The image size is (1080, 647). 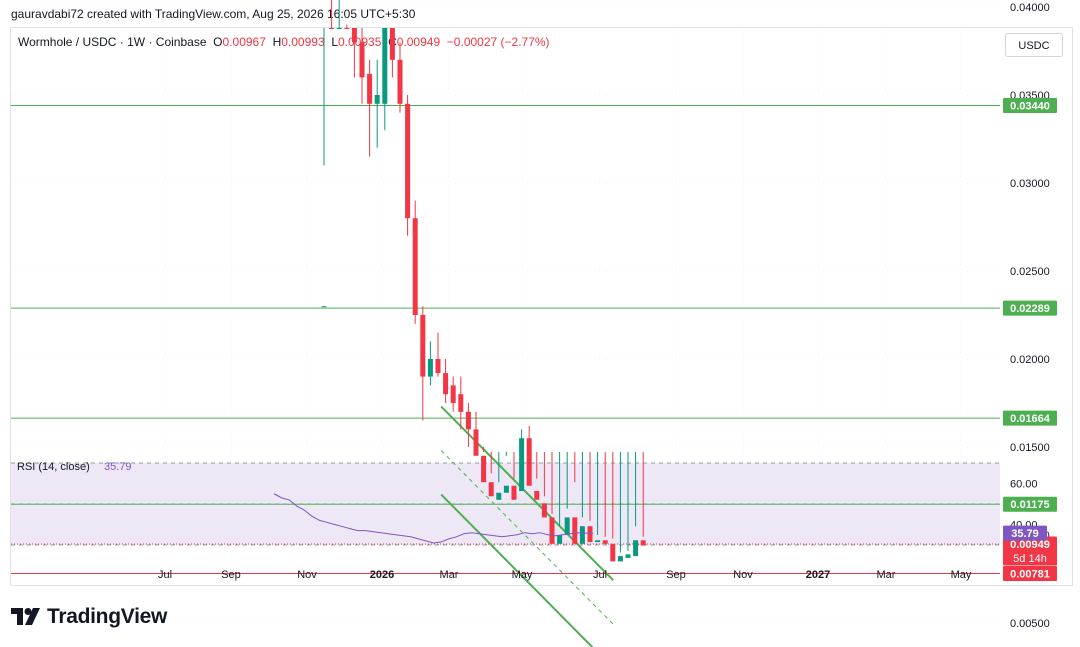 I want to click on low-value: 0.00935, so click(x=360, y=42).